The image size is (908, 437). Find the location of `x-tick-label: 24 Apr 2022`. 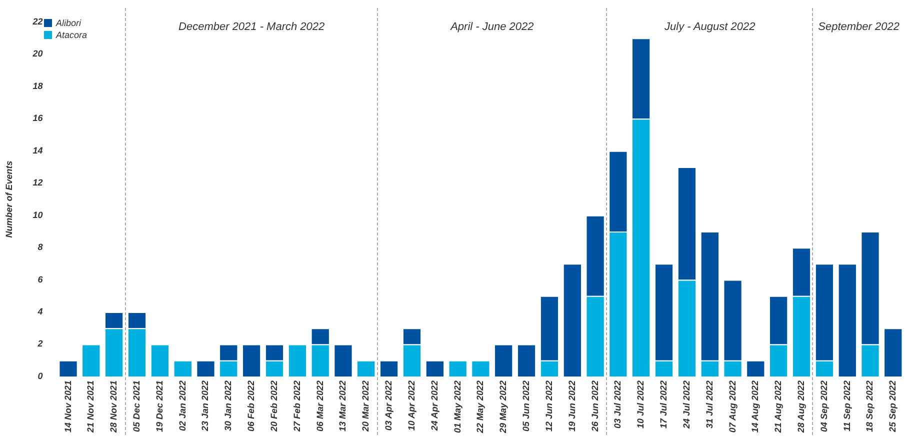

x-tick-label: 24 Apr 2022 is located at coordinates (434, 406).